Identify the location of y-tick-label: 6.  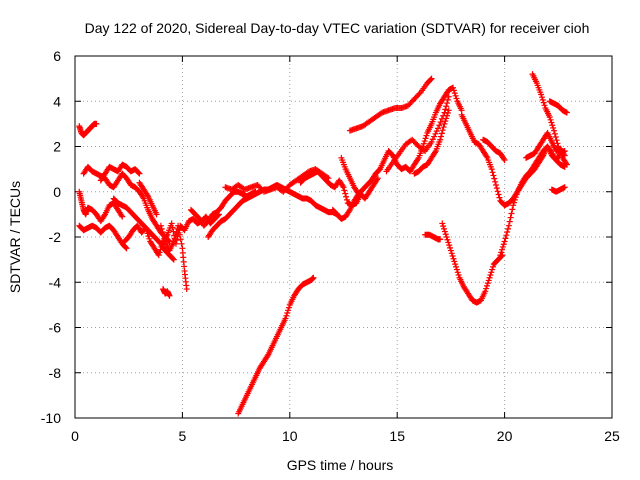
(57, 56).